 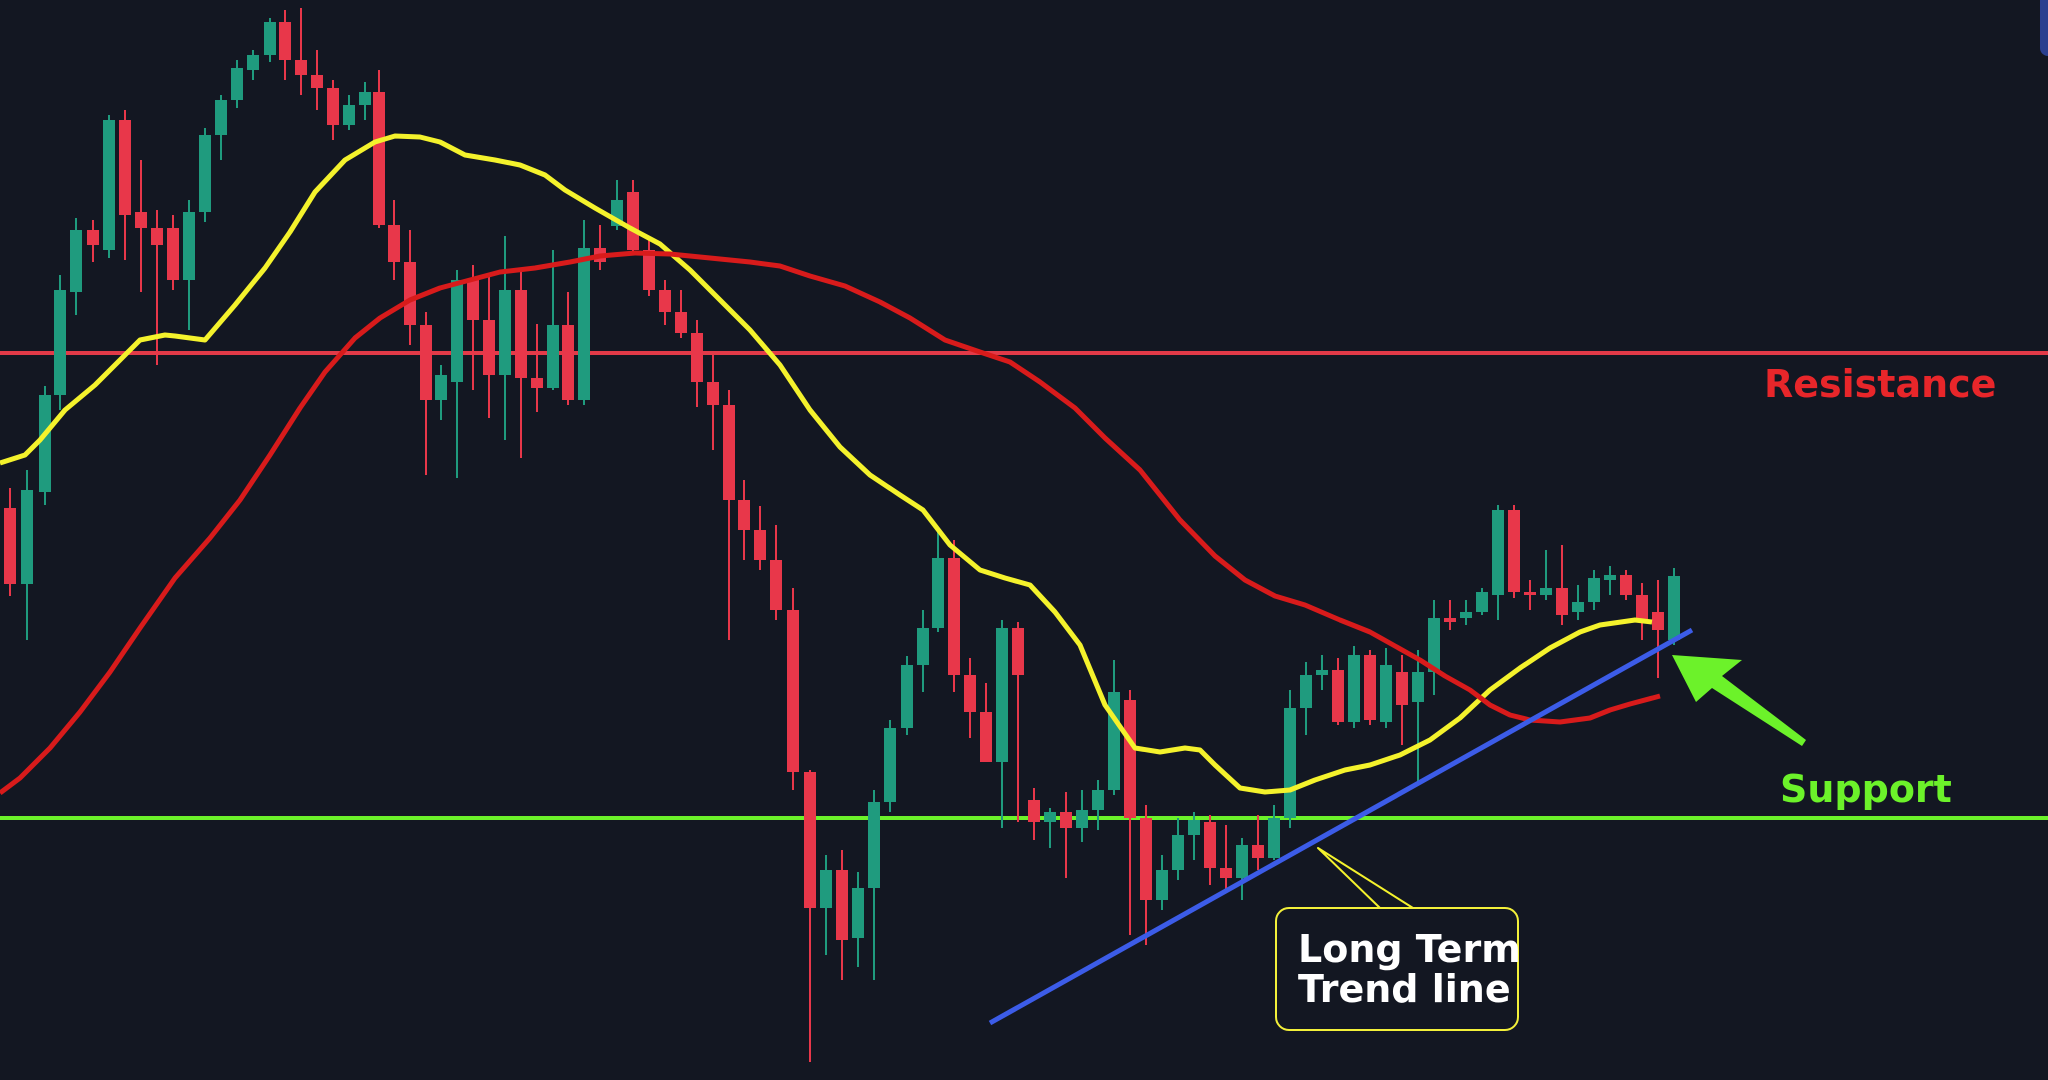 What do you see at coordinates (1880, 384) in the screenshot?
I see `resistance-label: Resistance` at bounding box center [1880, 384].